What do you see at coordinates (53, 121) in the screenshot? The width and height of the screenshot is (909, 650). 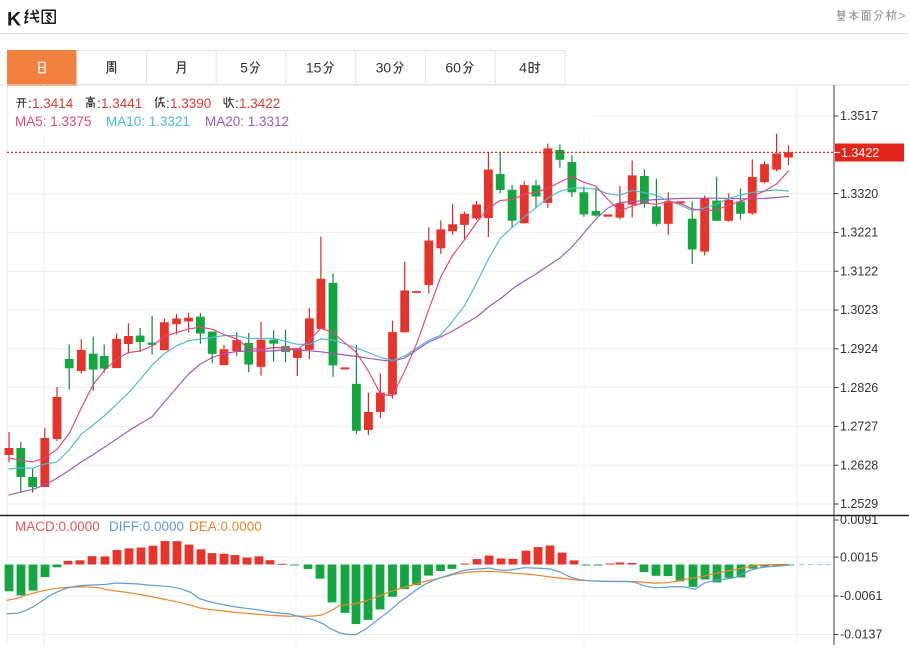 I see `svg-text: MA5: 1.3375` at bounding box center [53, 121].